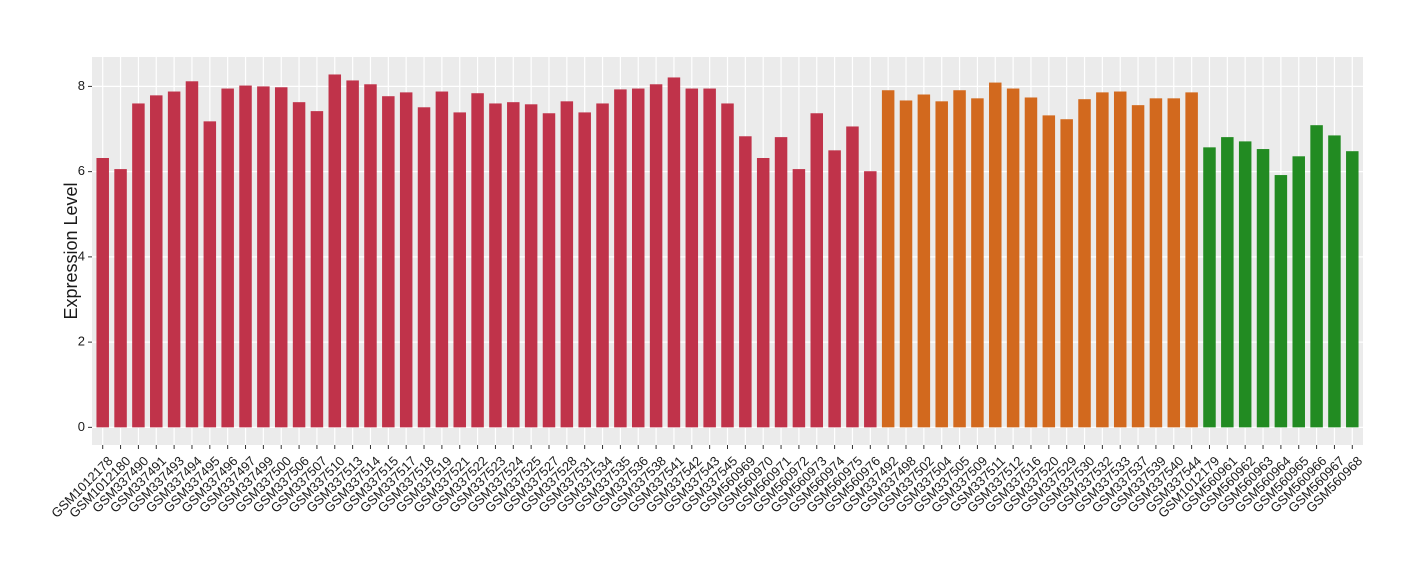 The image size is (1420, 580). Describe the element at coordinates (81, 426) in the screenshot. I see `y-tick-label: 0` at that location.